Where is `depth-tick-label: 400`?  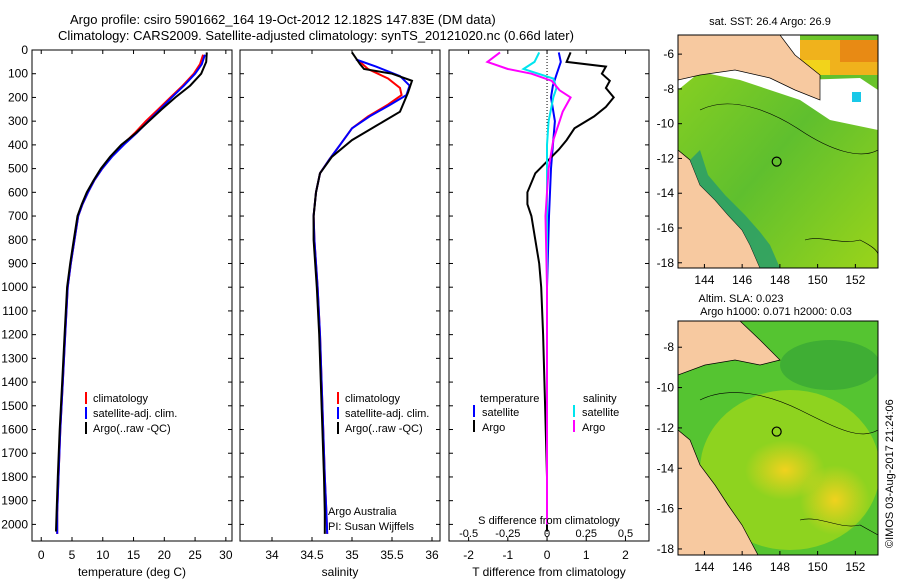
depth-tick-label: 400 is located at coordinates (18, 145).